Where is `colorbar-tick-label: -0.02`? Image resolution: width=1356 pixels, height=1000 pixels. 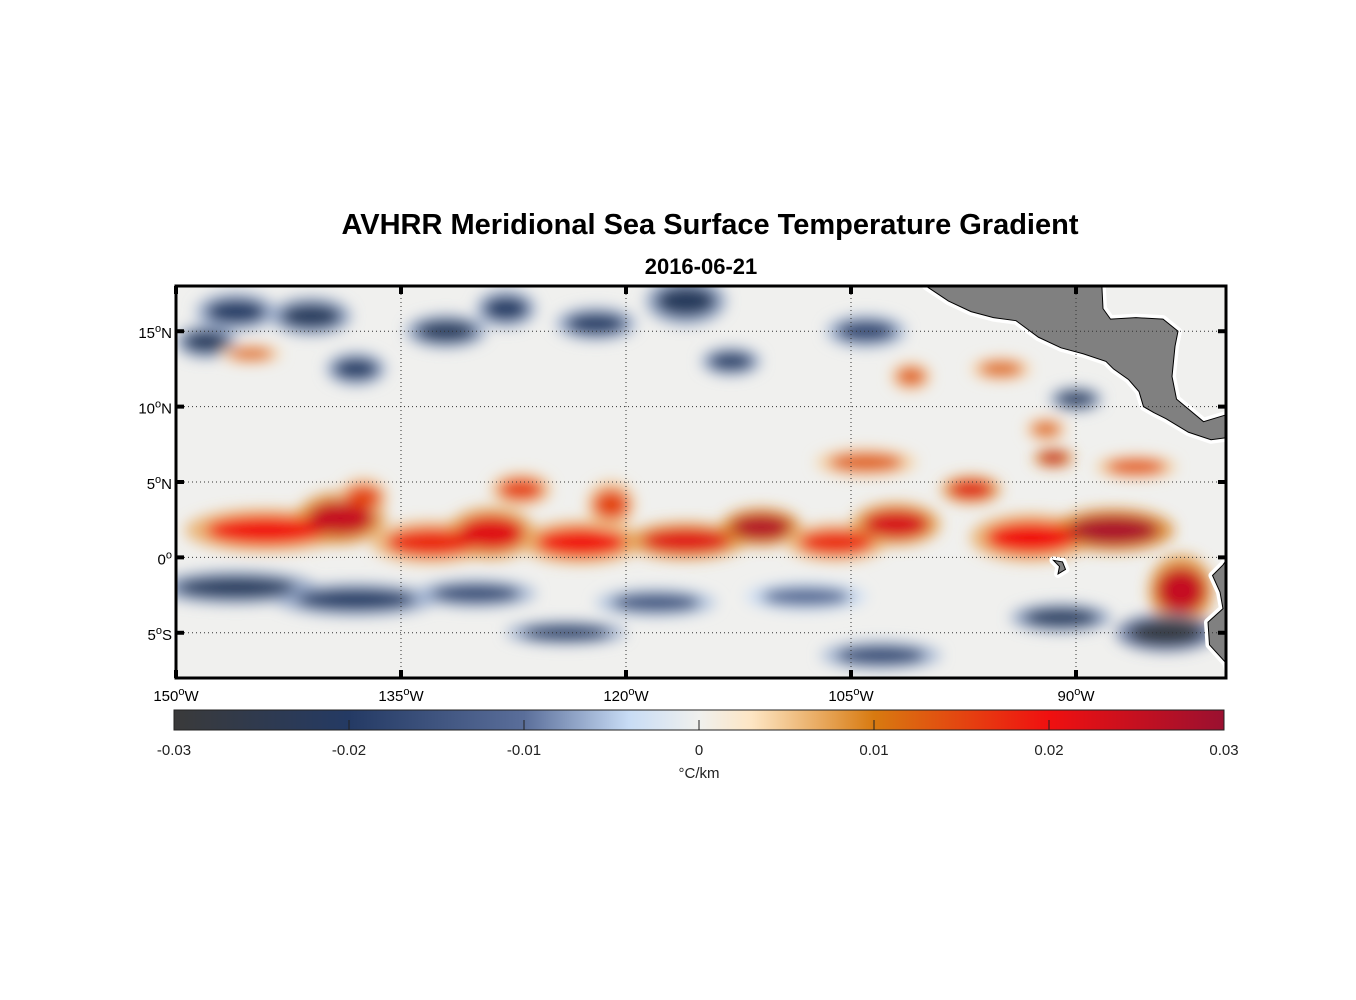
colorbar-tick-label: -0.02 is located at coordinates (349, 750).